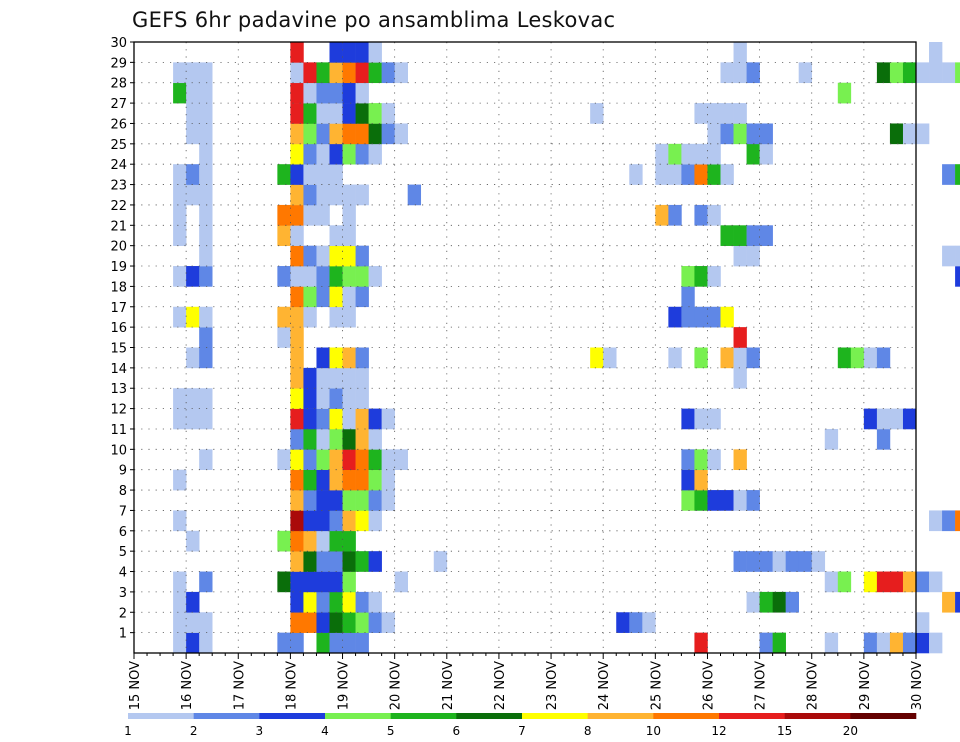  I want to click on y-tick-label: 3, so click(123, 593).